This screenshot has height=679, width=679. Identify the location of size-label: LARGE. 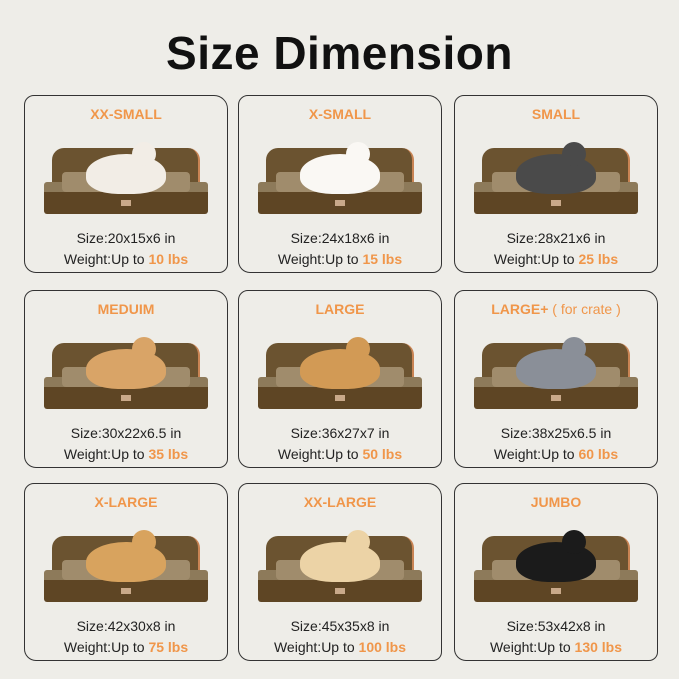
(340, 309).